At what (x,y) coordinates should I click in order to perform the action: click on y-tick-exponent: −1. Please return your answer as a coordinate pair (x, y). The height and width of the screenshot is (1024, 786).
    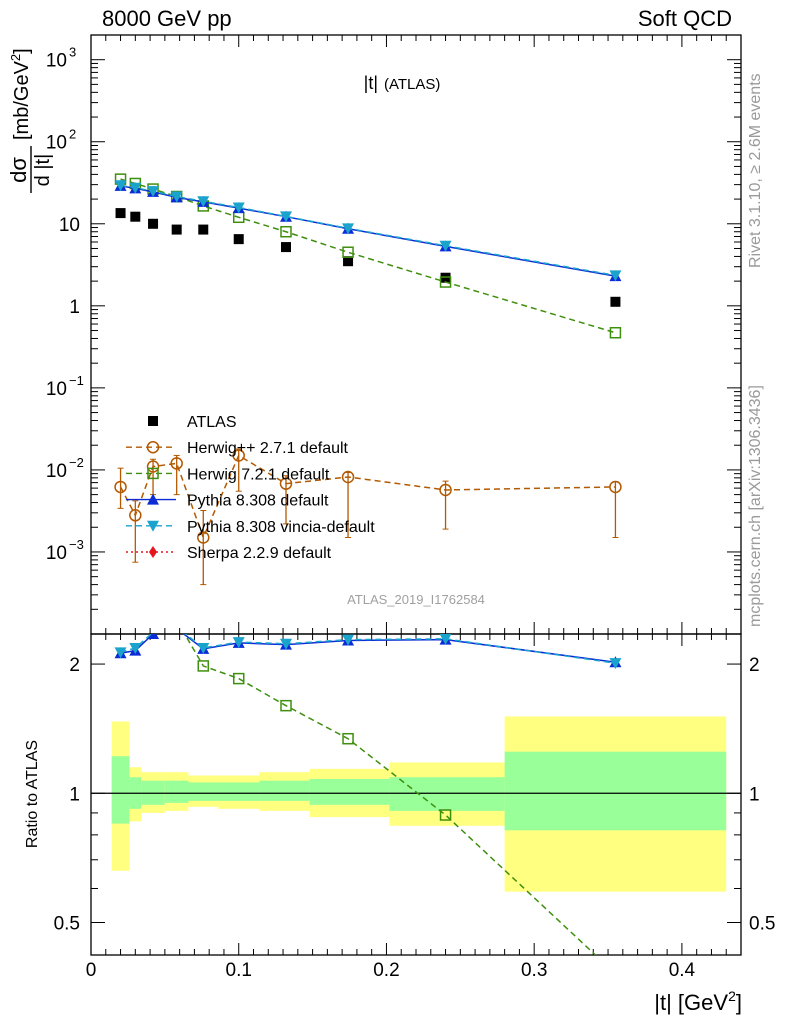
    Looking at the image, I should click on (76, 380).